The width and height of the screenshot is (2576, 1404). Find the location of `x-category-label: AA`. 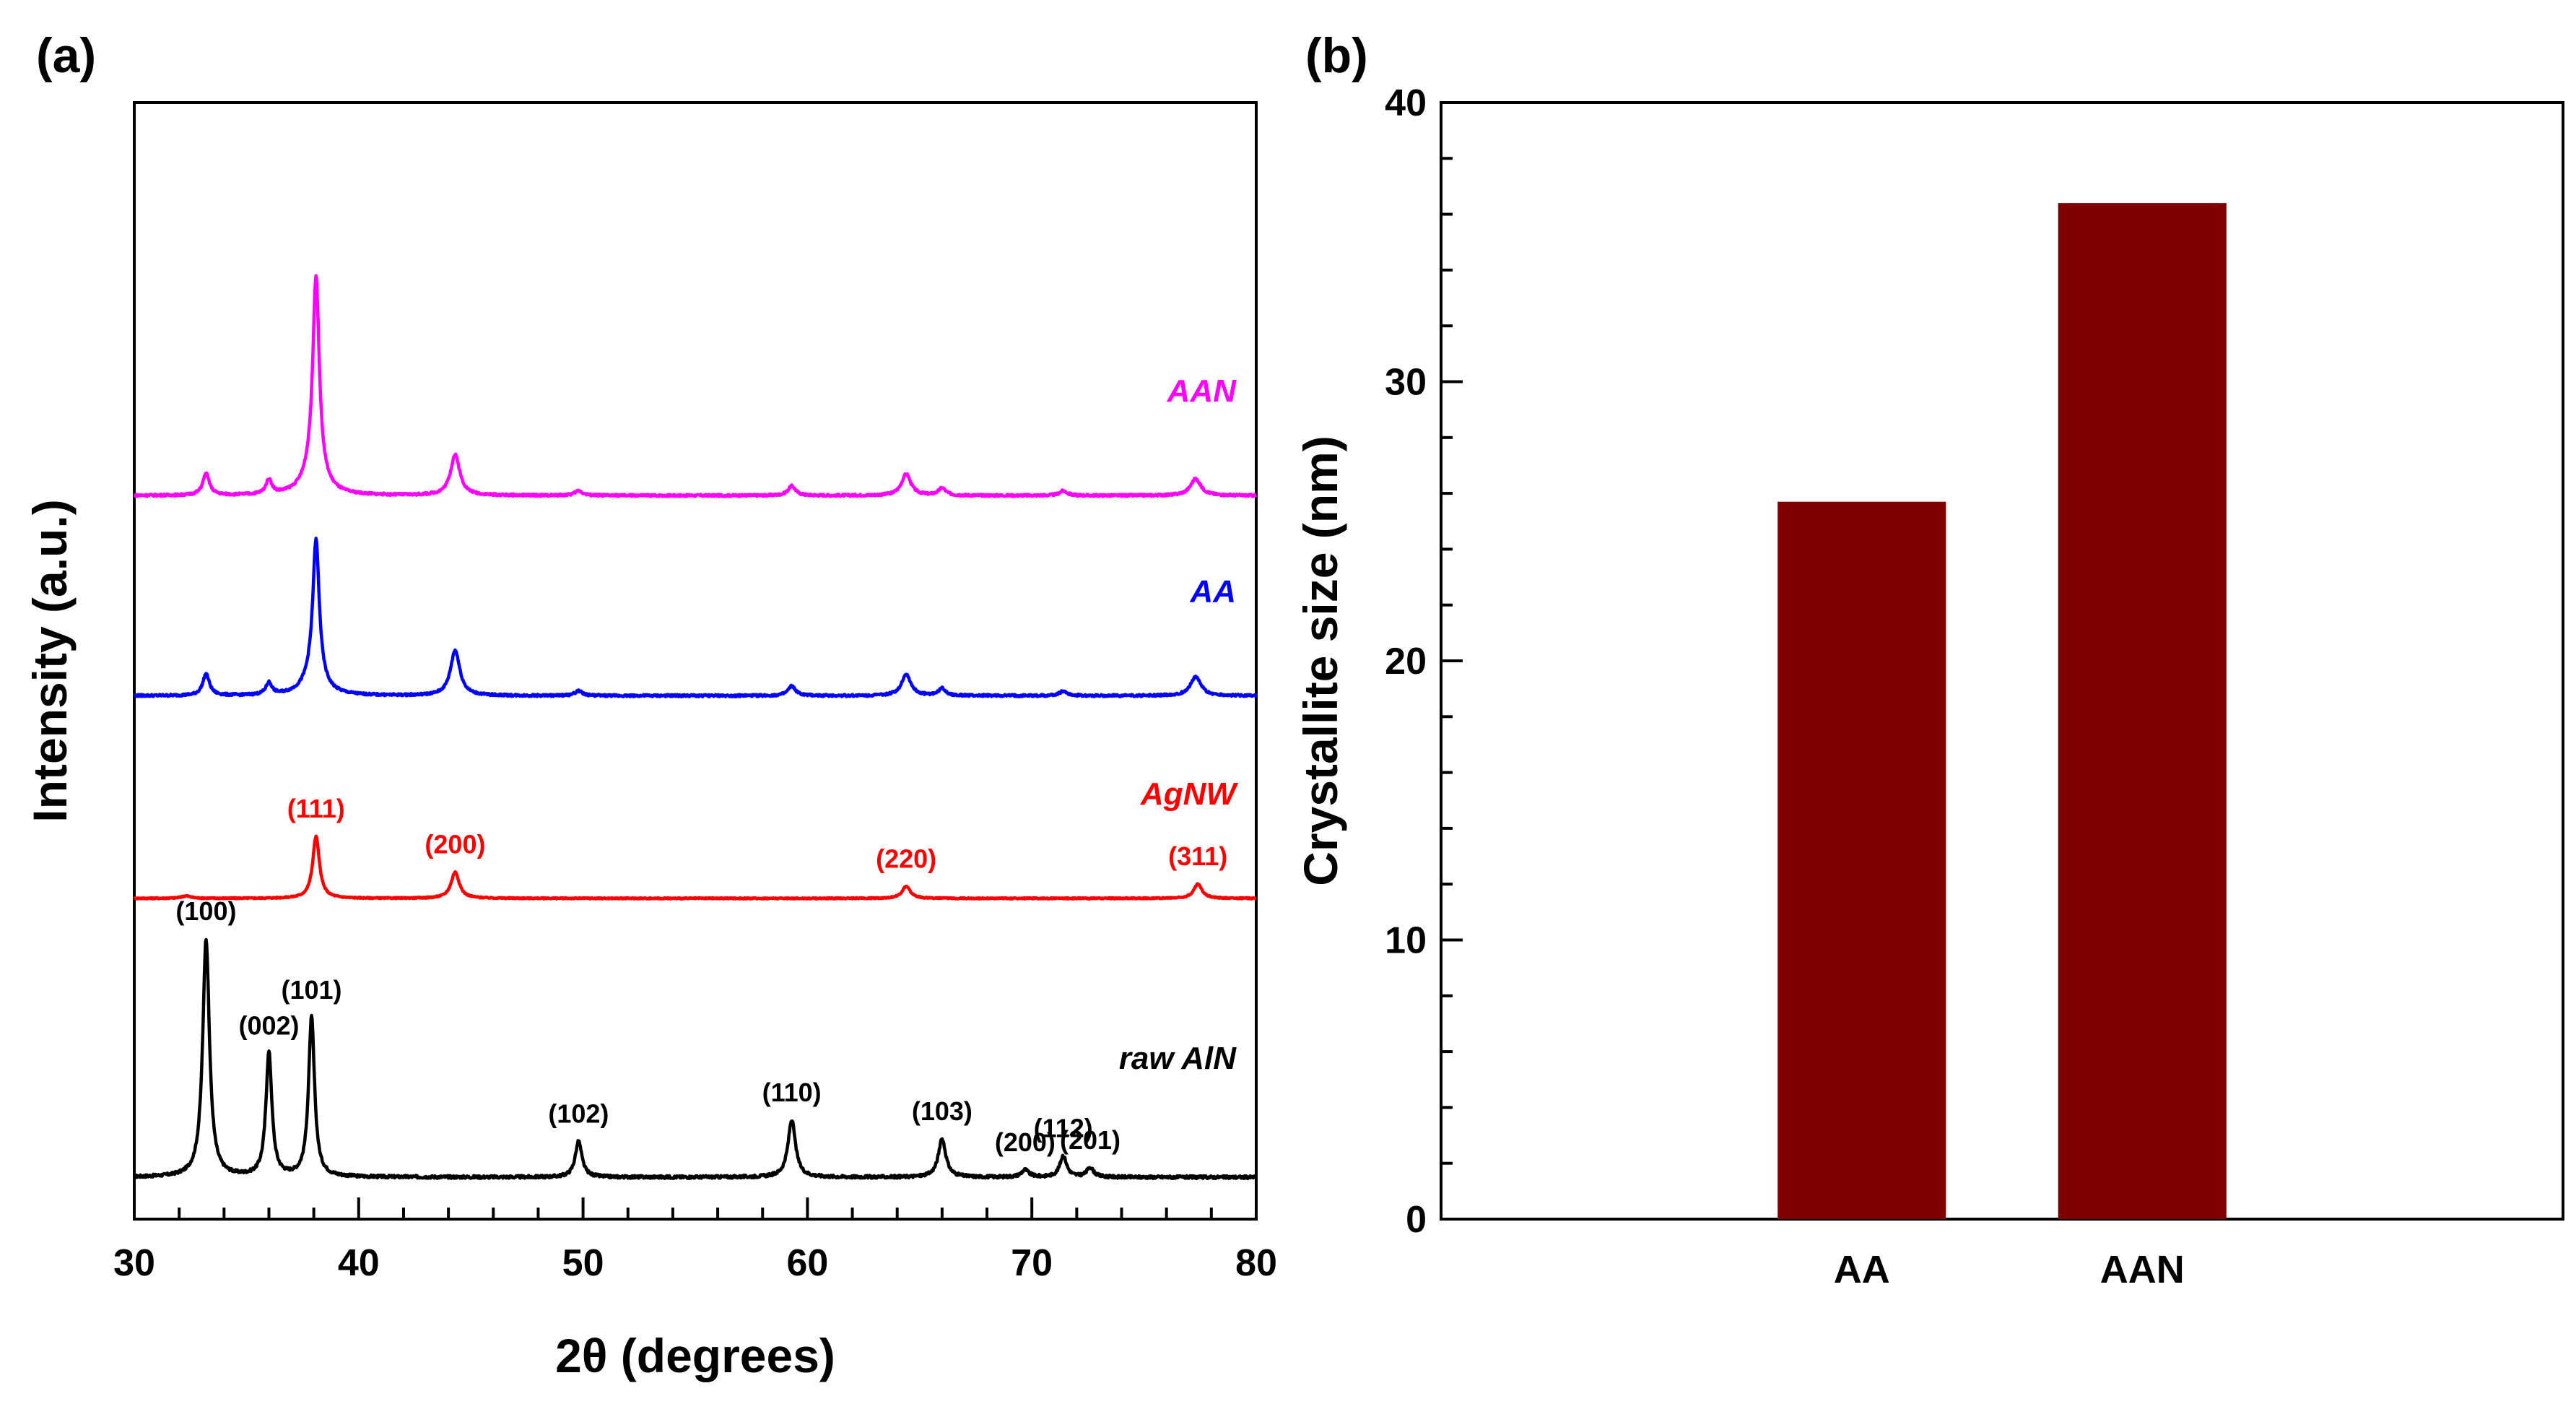

x-category-label: AA is located at coordinates (1862, 1269).